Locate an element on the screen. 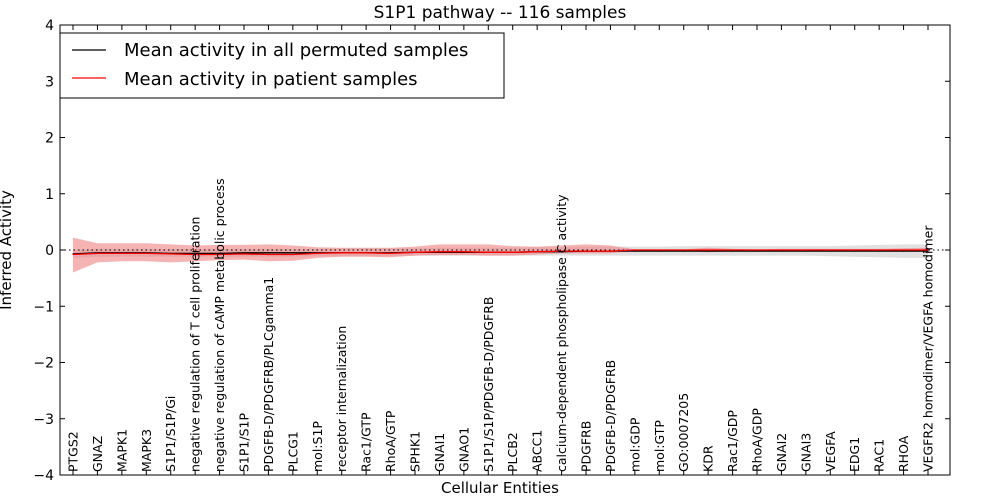 This screenshot has width=1000, height=500. x-tick-label: GNAI1 is located at coordinates (439, 452).